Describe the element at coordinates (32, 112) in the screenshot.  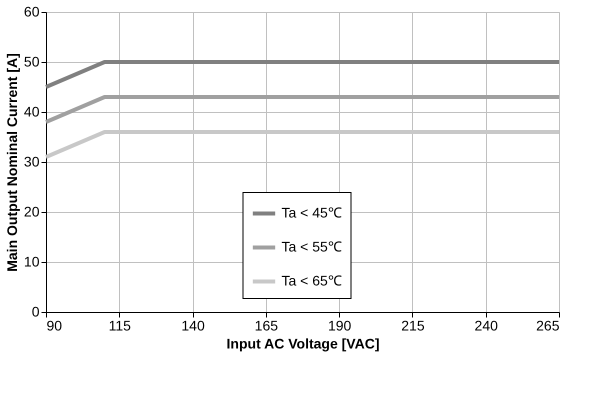
I see `y-tick-label: 40` at that location.